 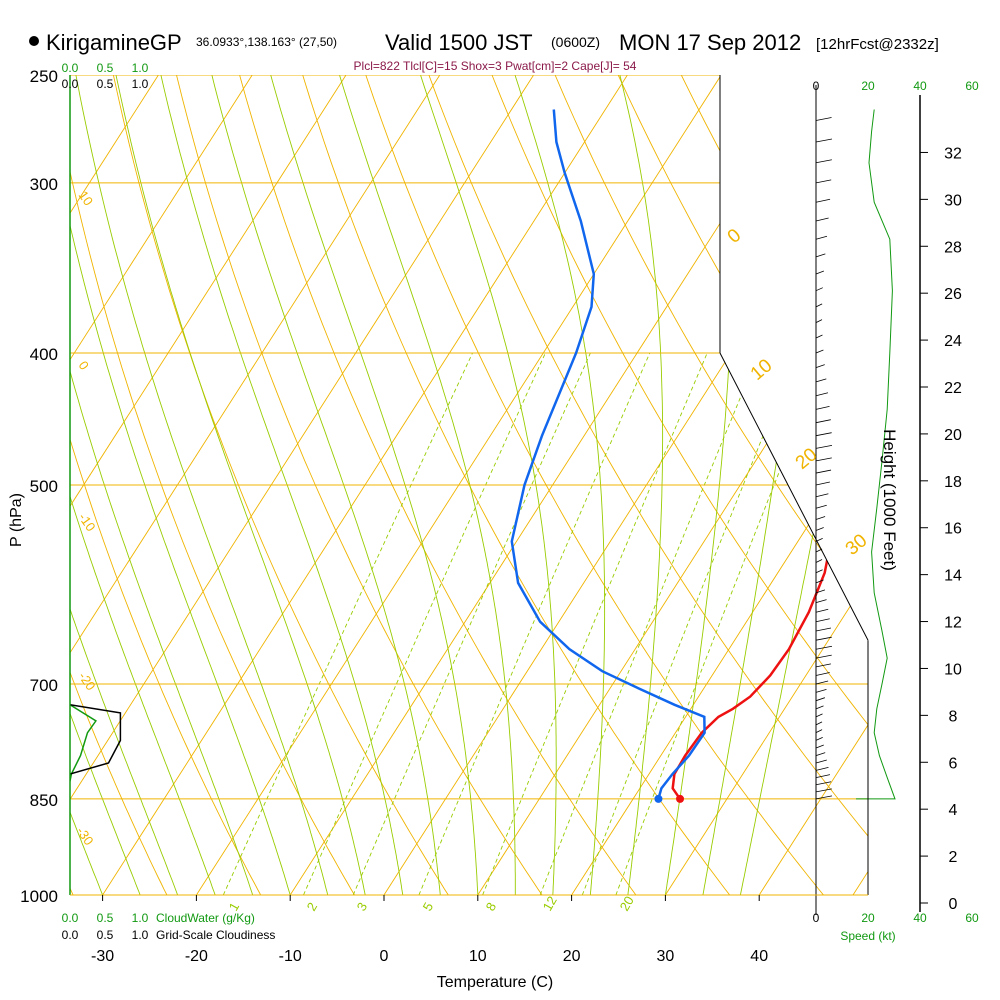 I want to click on cw-scale-bot-2: 1.0, so click(x=140, y=918).